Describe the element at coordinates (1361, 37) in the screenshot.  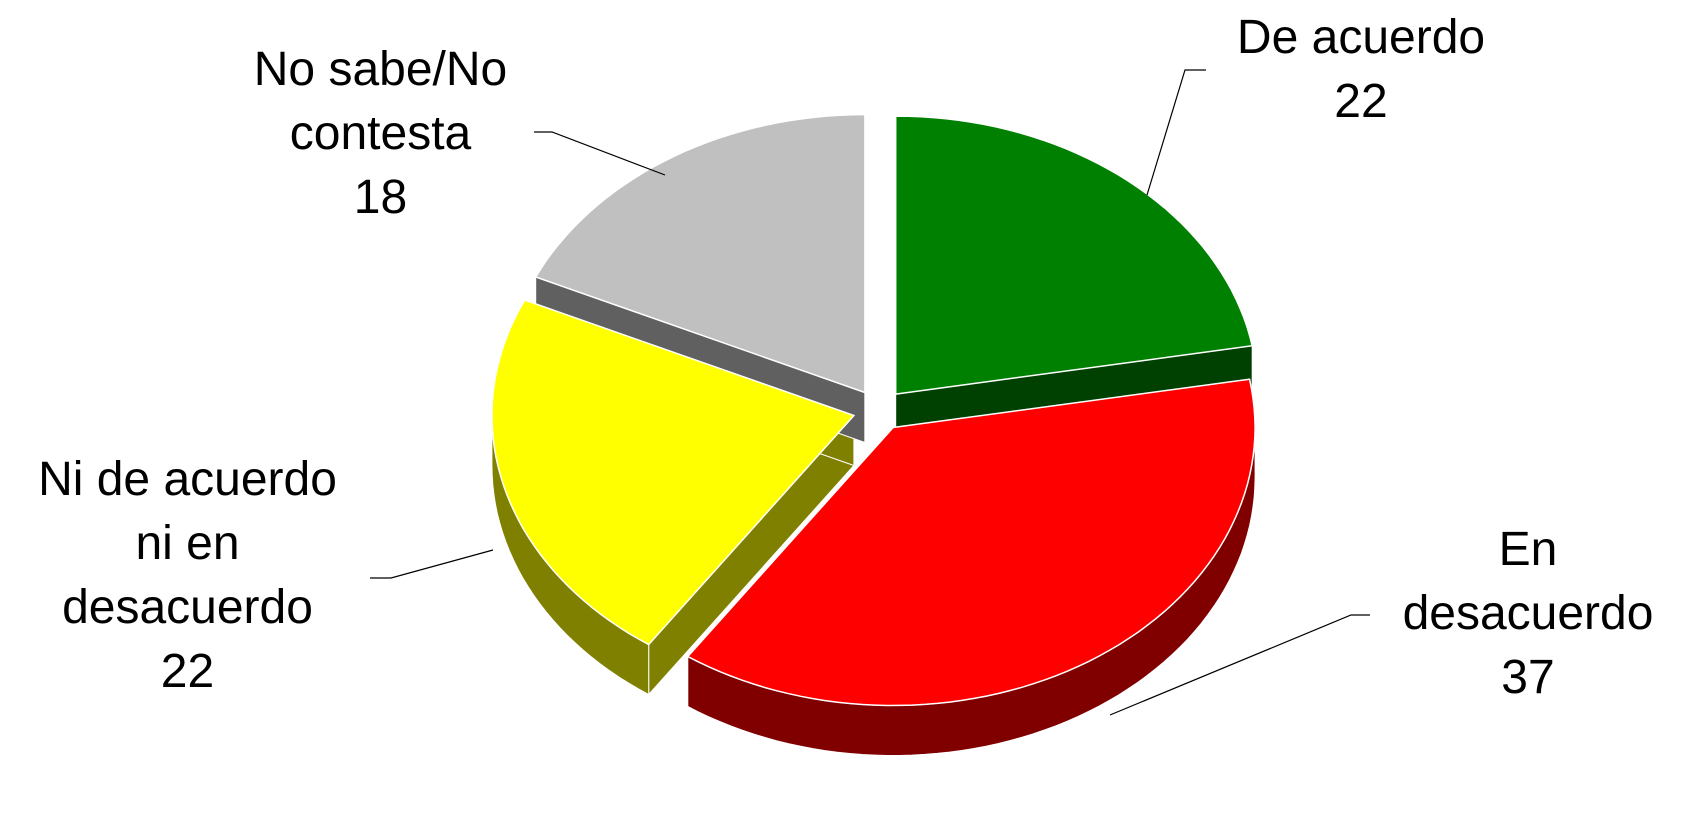
I see `category-label: De acuerdo` at that location.